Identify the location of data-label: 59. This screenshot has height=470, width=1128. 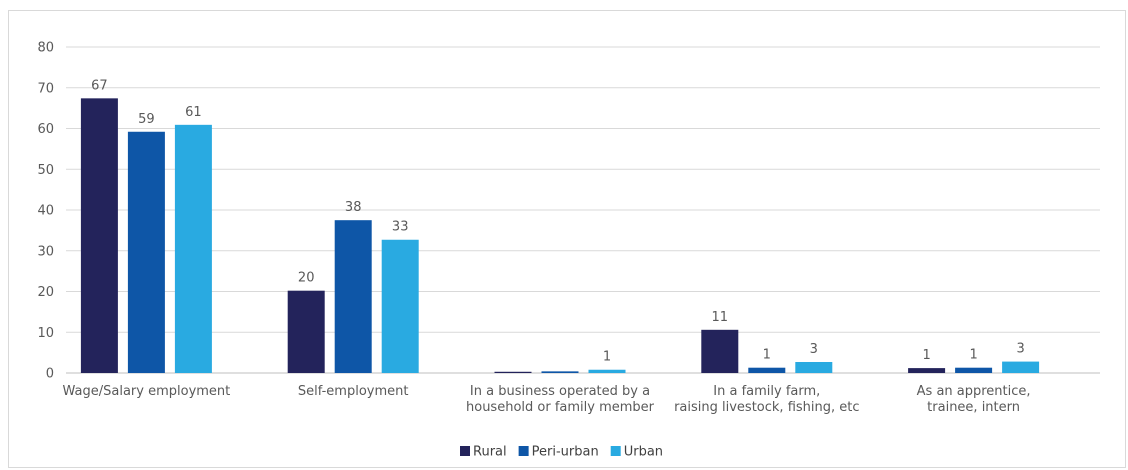
(146, 119).